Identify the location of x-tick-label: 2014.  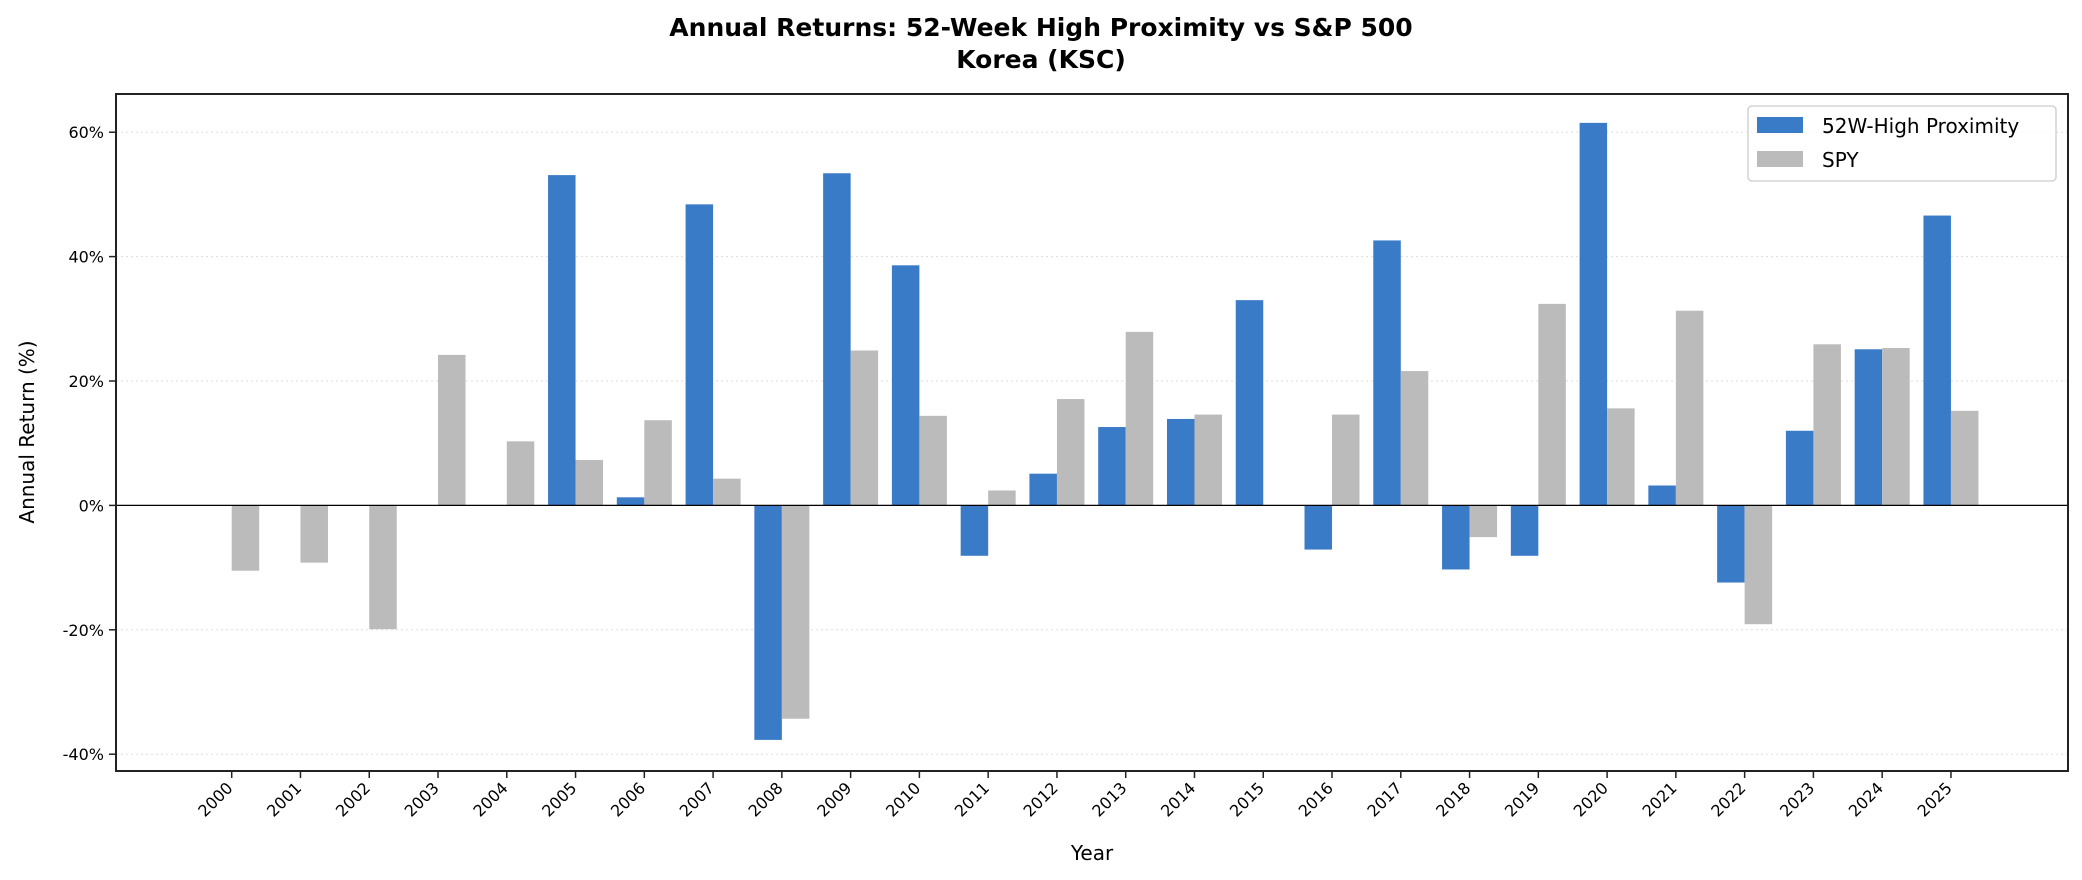
(1178, 799).